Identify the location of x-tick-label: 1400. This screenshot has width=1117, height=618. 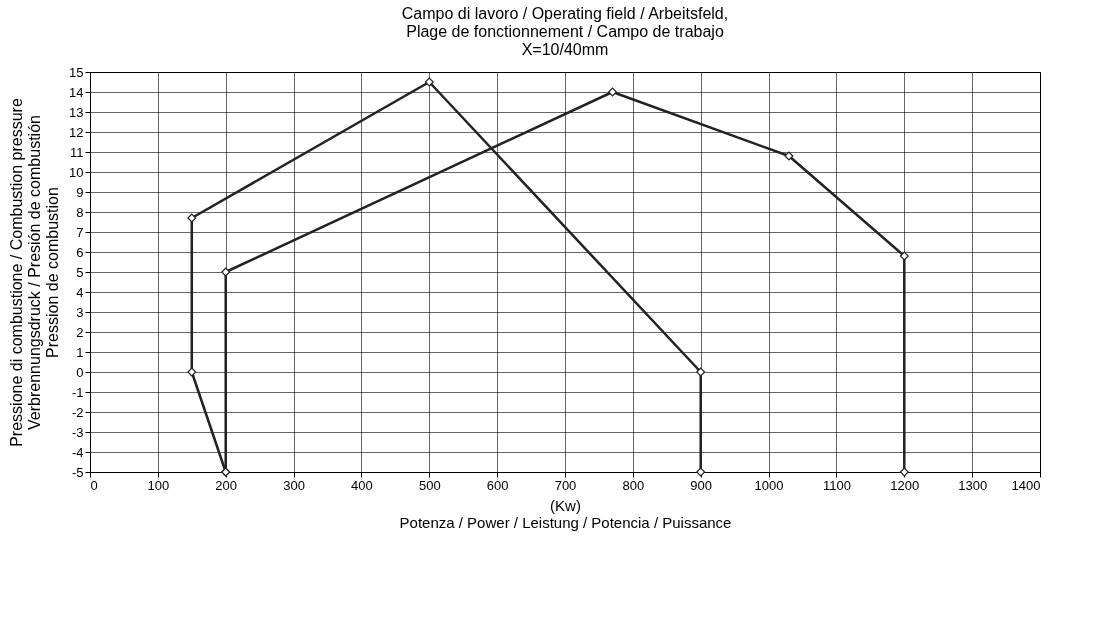
(1026, 485).